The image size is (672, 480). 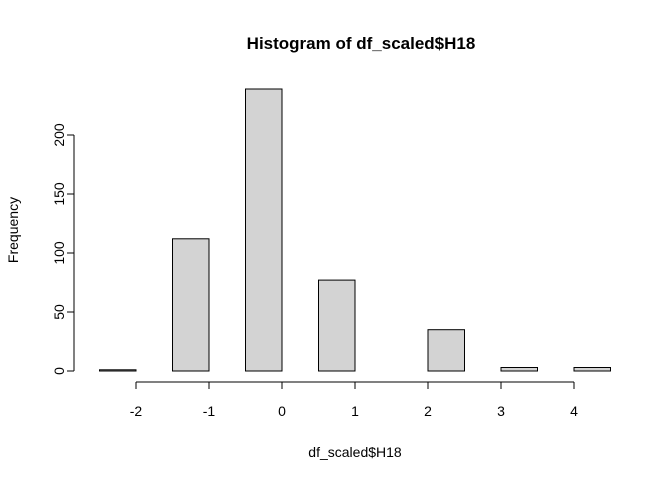 I want to click on chart-title: Histogram of df_scaled$H18, so click(x=361, y=43).